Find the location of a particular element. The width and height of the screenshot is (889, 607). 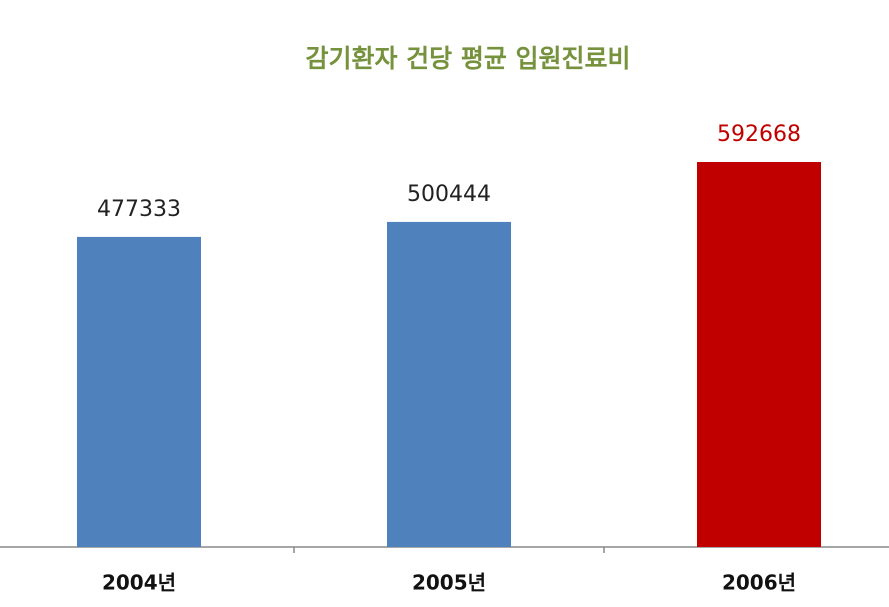

value-label: 477333 is located at coordinates (139, 209).